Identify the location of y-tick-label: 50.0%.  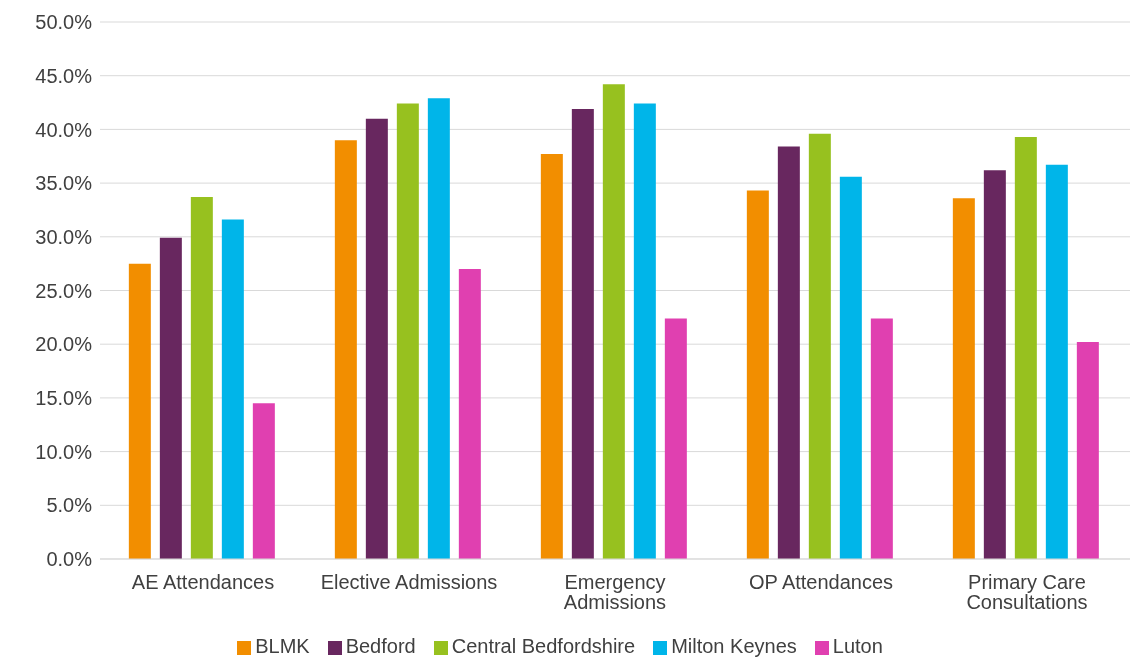
(64, 22).